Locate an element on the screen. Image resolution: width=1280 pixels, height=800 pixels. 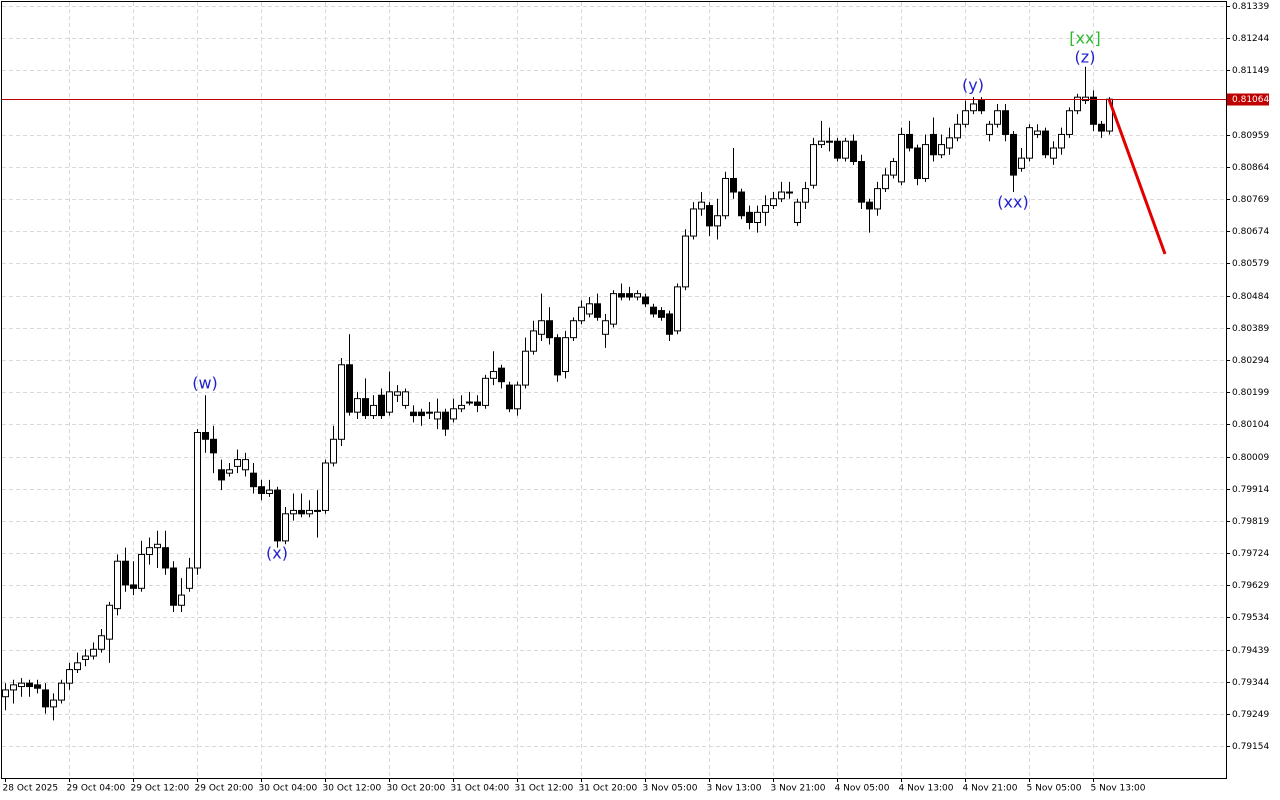
y-tick-label: 0.80294 is located at coordinates (1250, 361).